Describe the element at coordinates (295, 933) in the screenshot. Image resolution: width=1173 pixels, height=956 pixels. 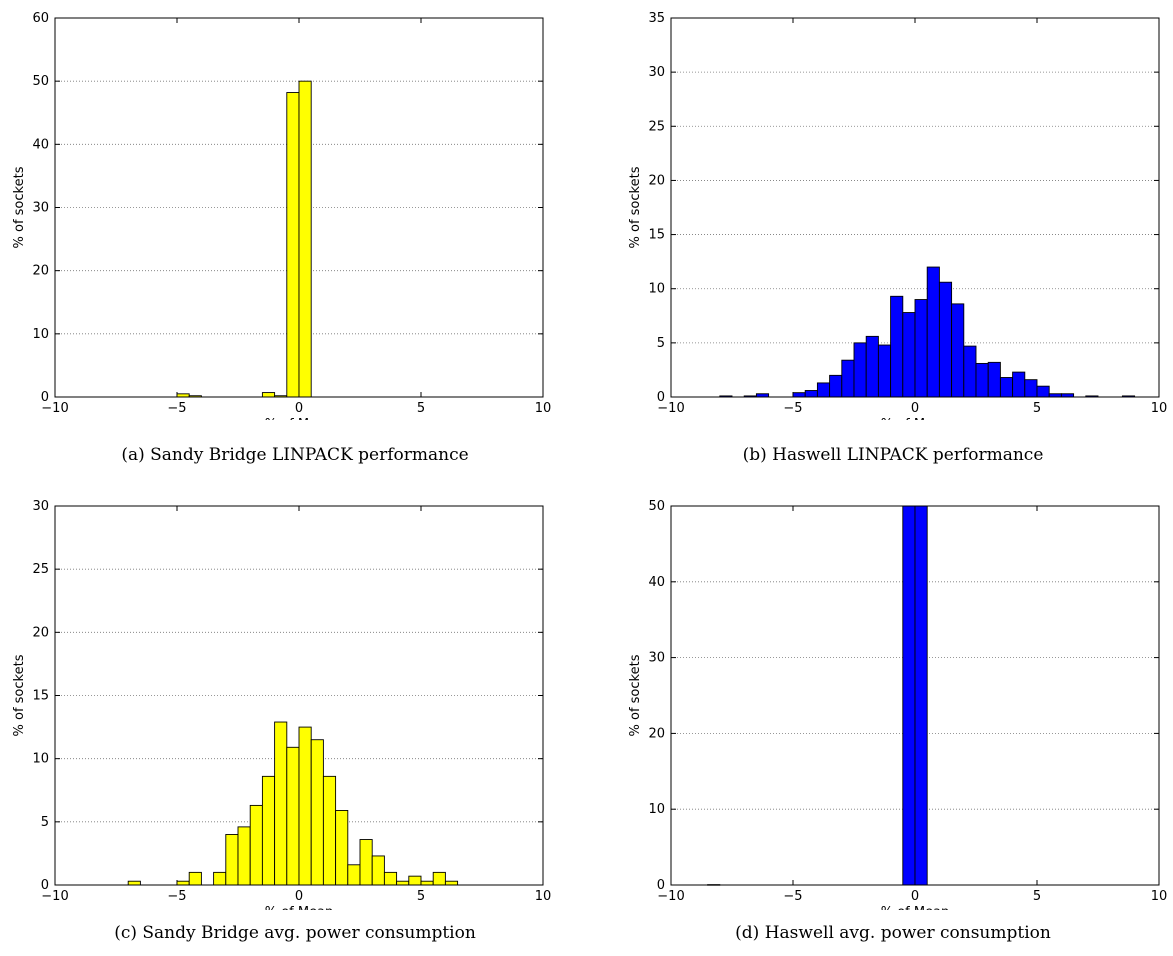
I see `caption-c: (c) Sandy Bridge avg. power consumption` at that location.